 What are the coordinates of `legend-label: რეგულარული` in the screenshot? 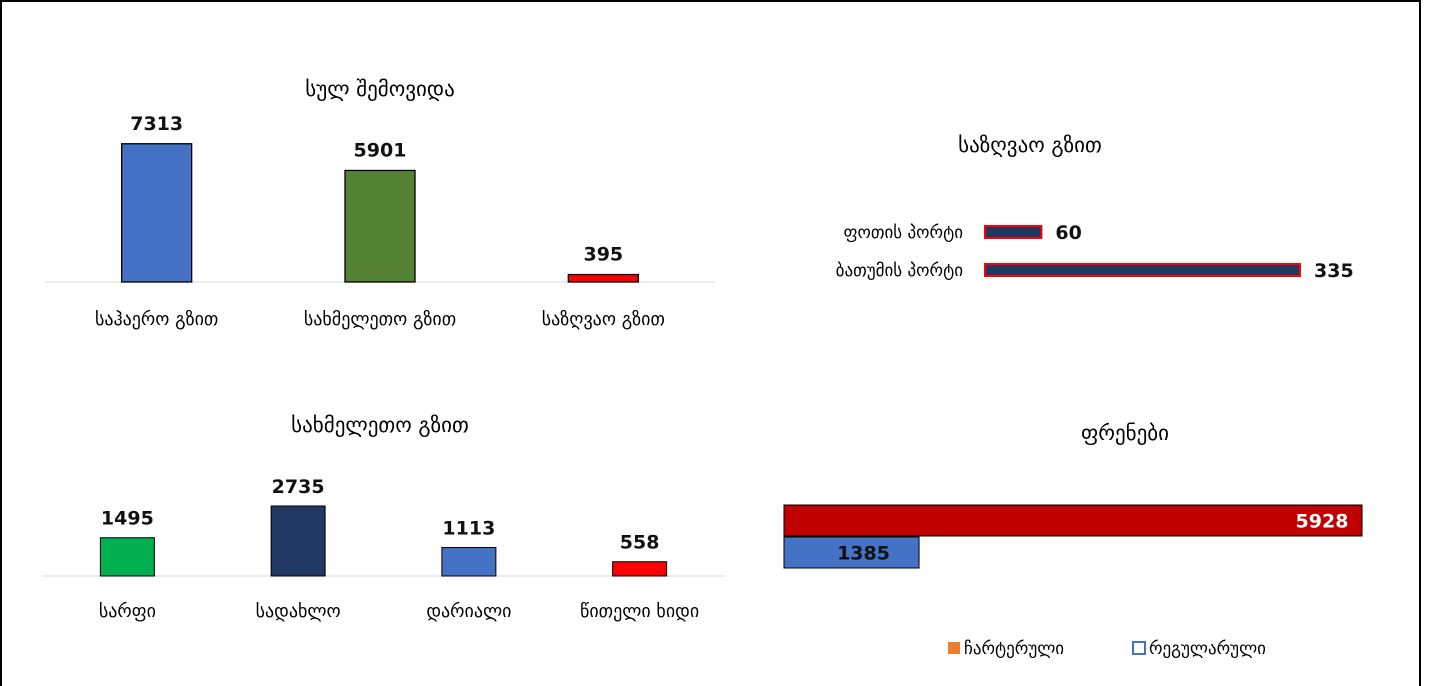 It's located at (1207, 649).